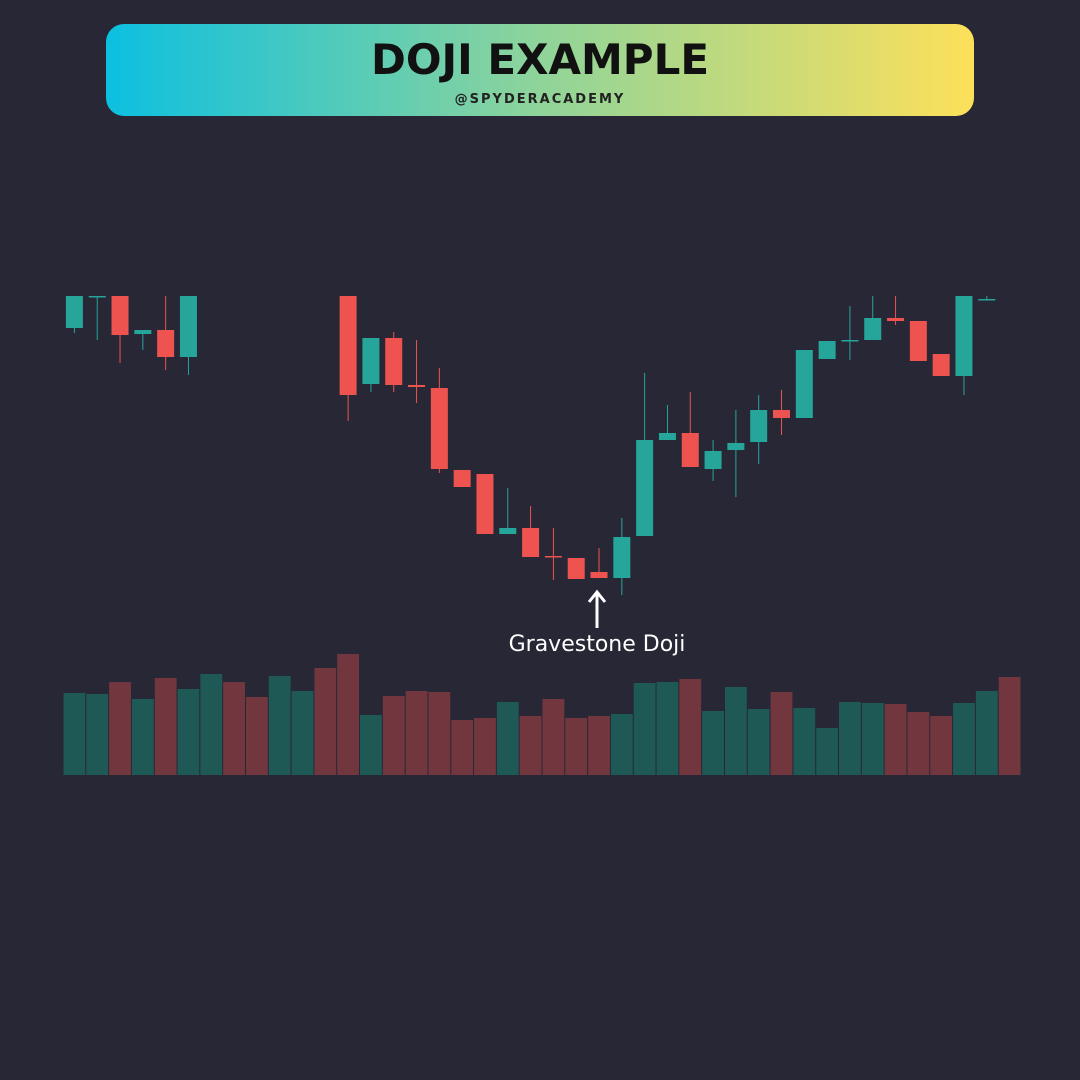 This screenshot has height=1080, width=1080. I want to click on header-banner, so click(540, 70).